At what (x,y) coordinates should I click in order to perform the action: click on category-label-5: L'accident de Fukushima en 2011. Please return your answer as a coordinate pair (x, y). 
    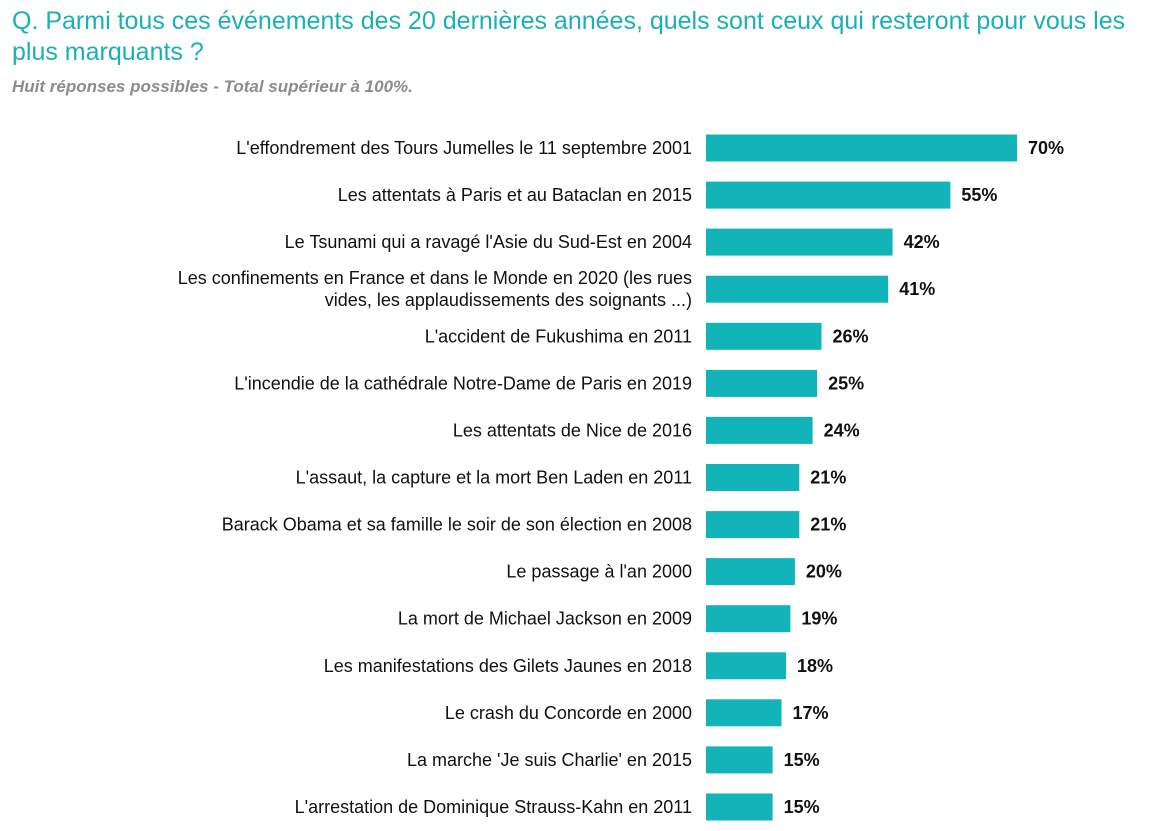
    Looking at the image, I should click on (558, 336).